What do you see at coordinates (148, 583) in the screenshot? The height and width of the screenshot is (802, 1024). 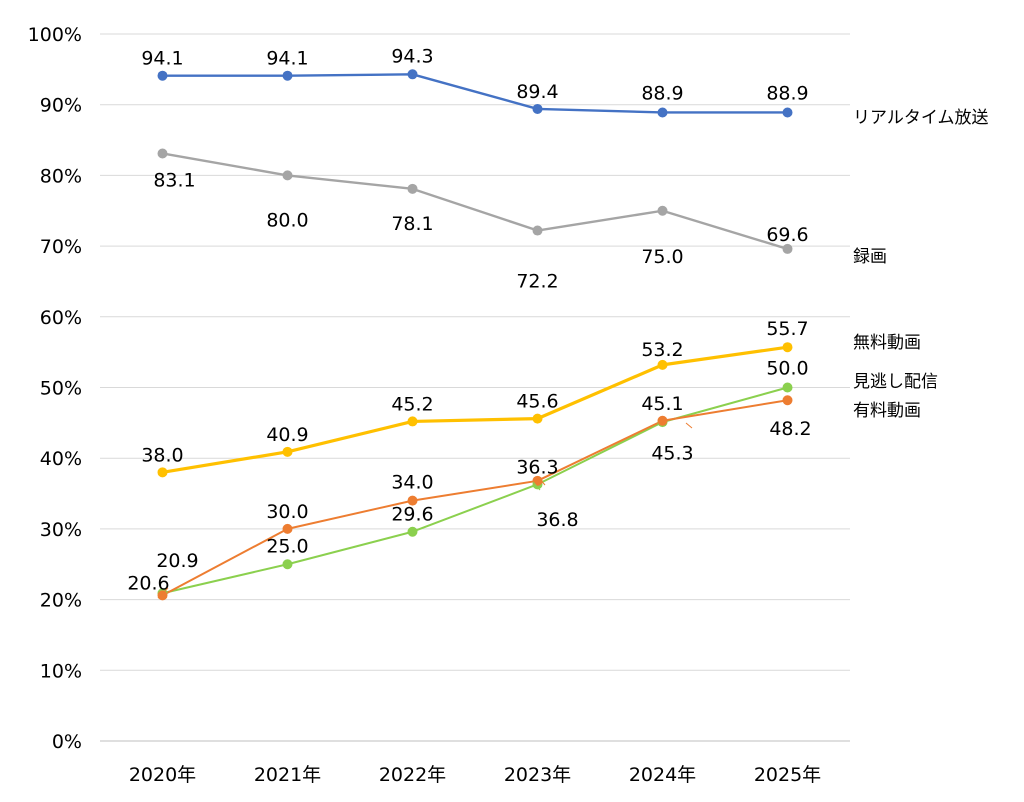 I see `data-label: 20.6` at bounding box center [148, 583].